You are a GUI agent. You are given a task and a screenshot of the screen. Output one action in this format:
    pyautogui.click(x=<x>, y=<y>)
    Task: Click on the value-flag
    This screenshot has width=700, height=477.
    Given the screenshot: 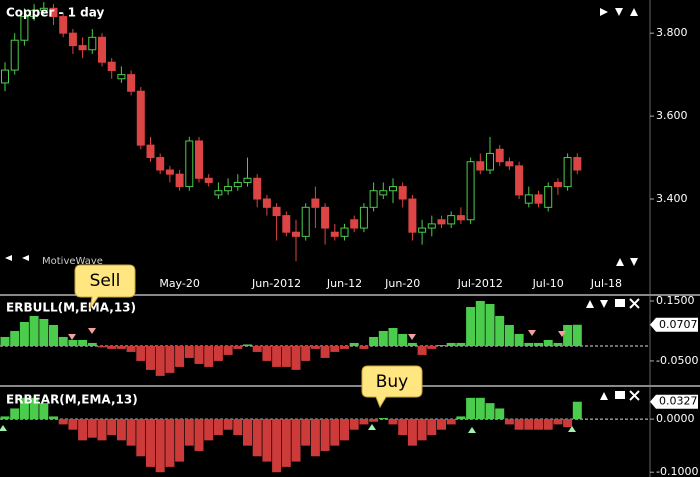 What is the action you would take?
    pyautogui.click(x=674, y=401)
    